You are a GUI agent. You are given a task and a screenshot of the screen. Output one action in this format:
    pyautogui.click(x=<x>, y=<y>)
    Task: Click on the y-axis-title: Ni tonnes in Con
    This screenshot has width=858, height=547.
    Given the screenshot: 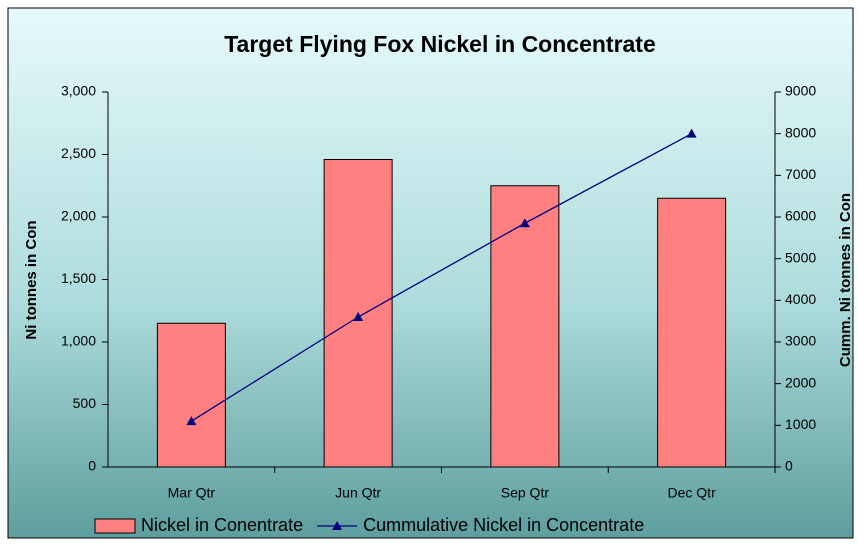 What is the action you would take?
    pyautogui.click(x=31, y=279)
    